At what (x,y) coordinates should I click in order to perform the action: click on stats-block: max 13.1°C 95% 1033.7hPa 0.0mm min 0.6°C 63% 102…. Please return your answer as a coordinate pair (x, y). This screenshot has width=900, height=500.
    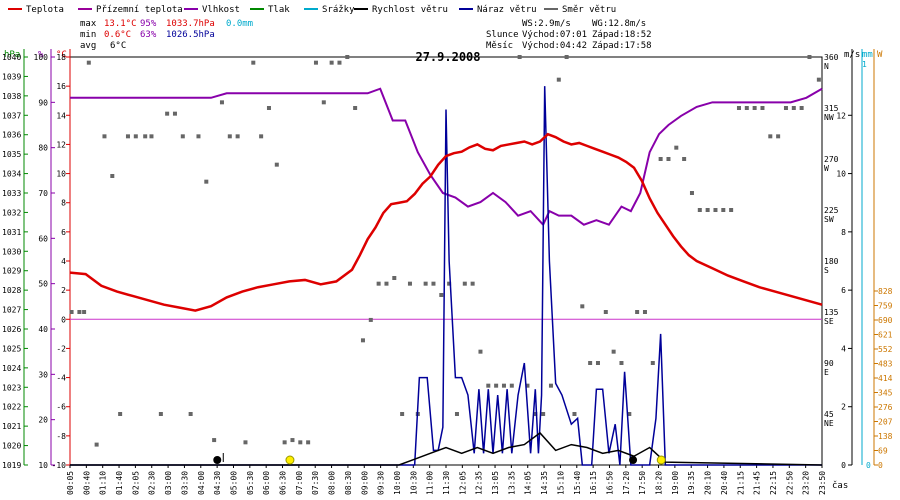
    Looking at the image, I should click on (166, 35).